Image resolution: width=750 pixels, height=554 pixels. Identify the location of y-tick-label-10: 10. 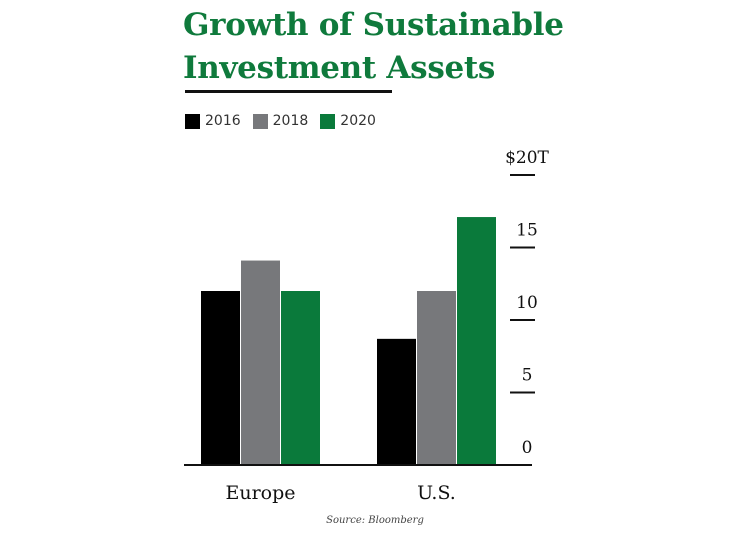
(527, 303).